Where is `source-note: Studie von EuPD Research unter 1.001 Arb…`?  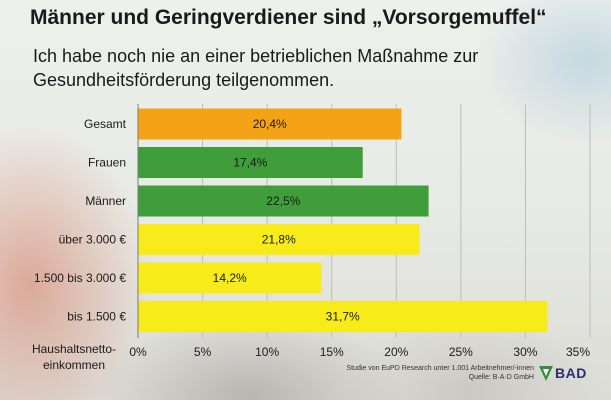 source-note: Studie von EuPD Research unter 1.001 Arb… is located at coordinates (417, 373).